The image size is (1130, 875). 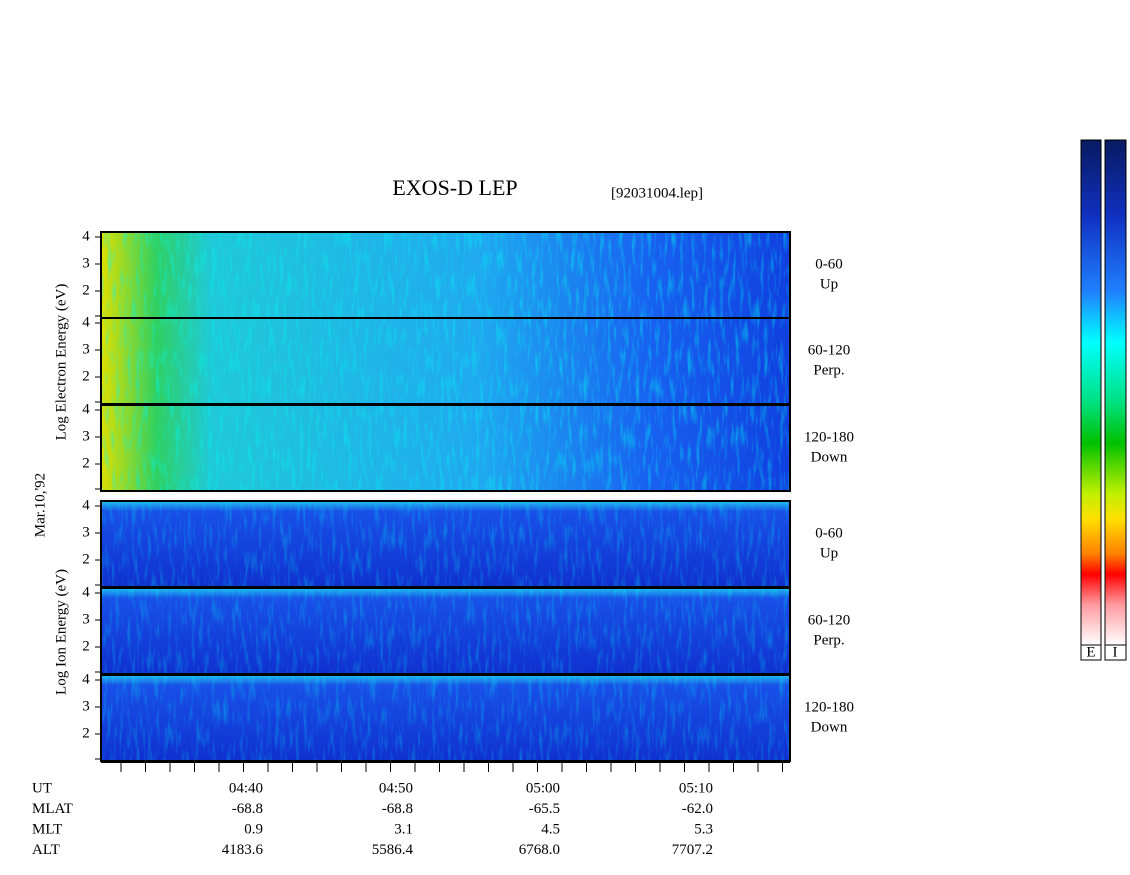 I want to click on row-value: 4.5, so click(x=550, y=829).